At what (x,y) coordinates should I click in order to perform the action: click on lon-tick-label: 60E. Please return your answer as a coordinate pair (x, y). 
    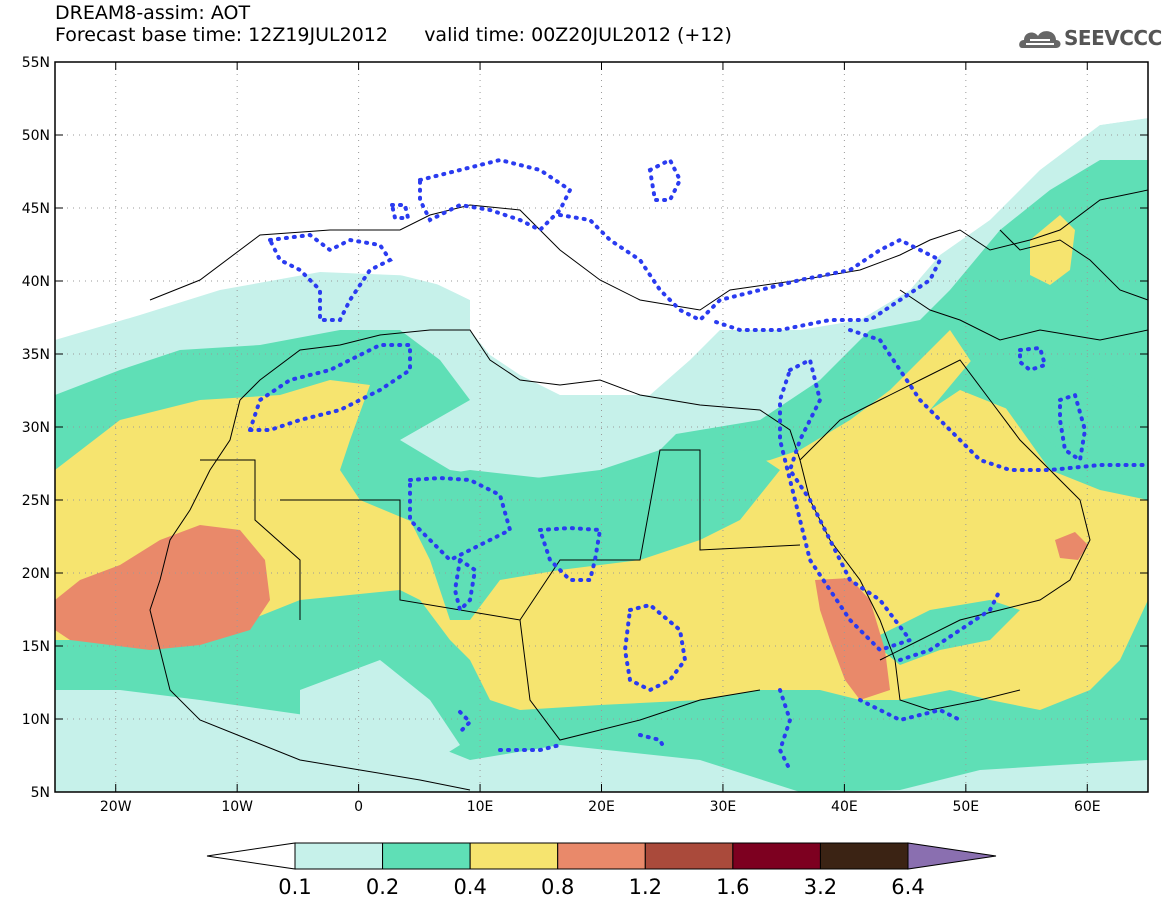
    Looking at the image, I should click on (1087, 807).